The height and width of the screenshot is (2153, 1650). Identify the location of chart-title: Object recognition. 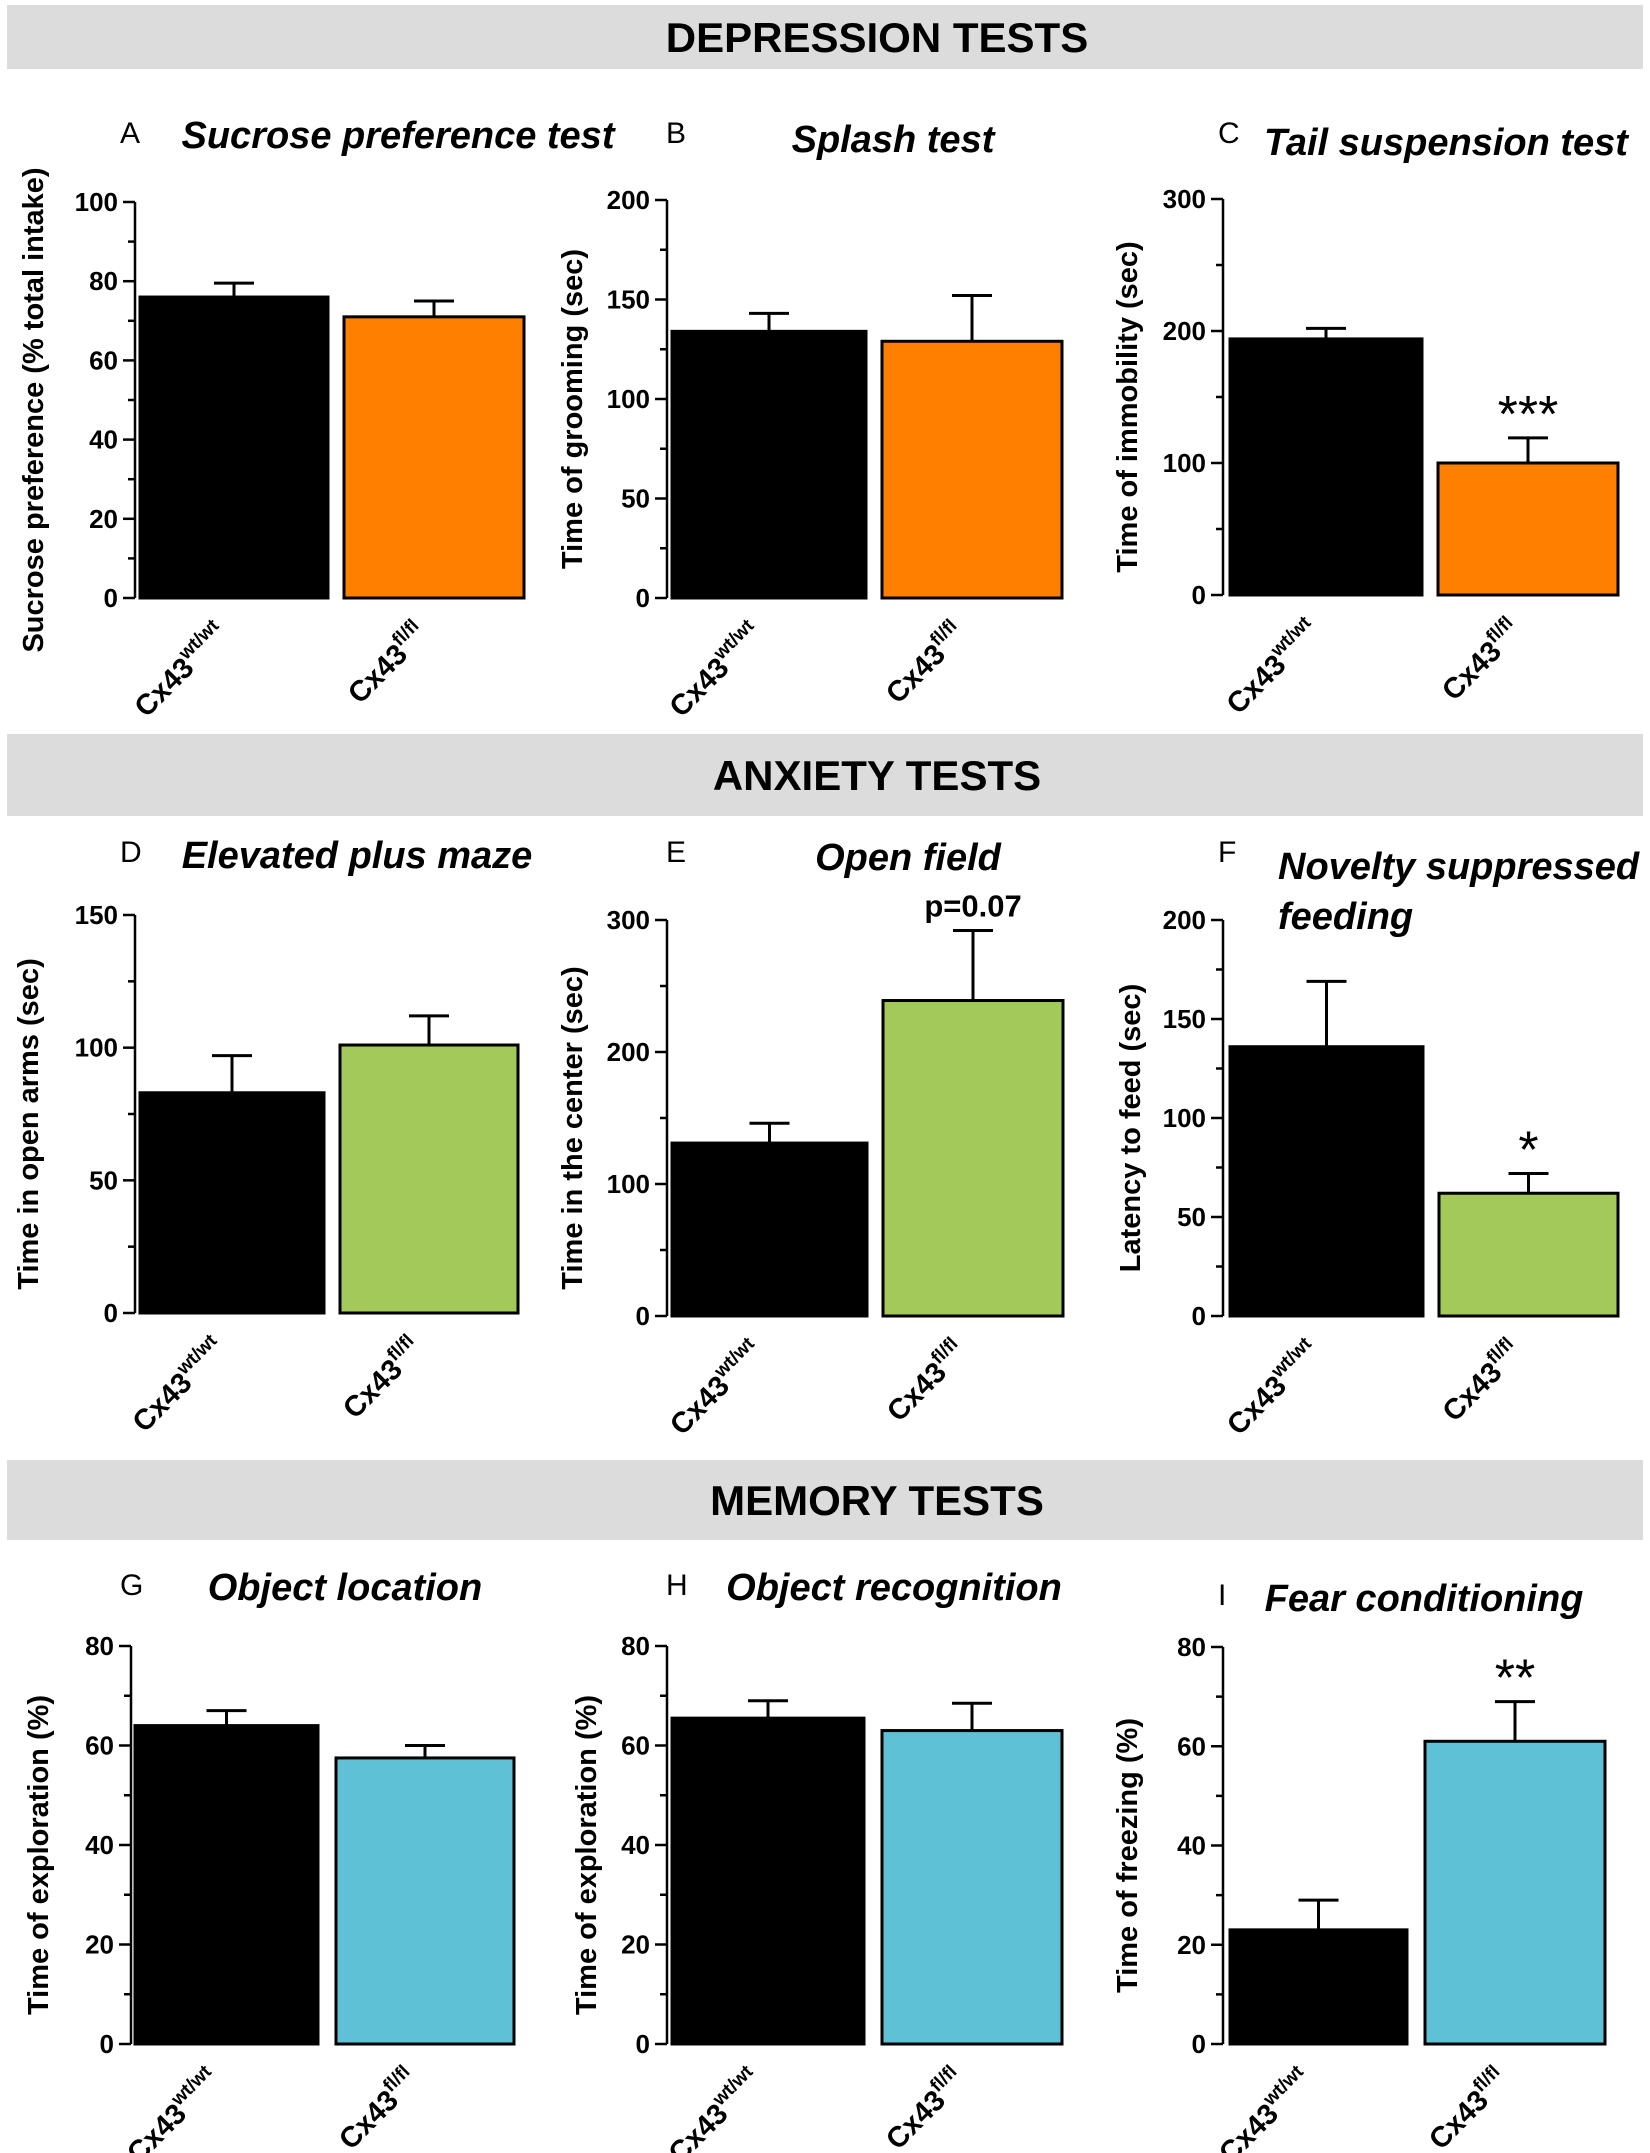
(894, 1588).